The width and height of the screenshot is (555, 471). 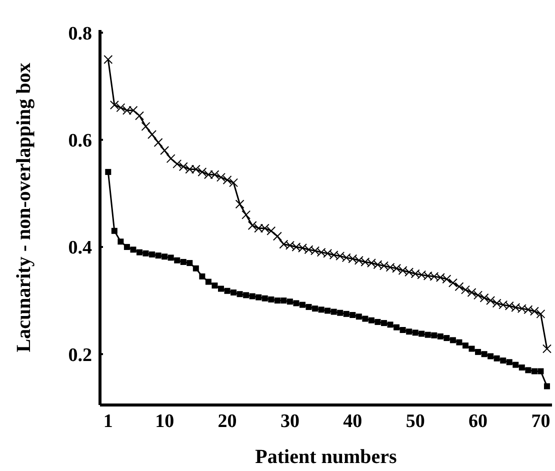 I want to click on x-tick-label: 40, so click(x=352, y=421).